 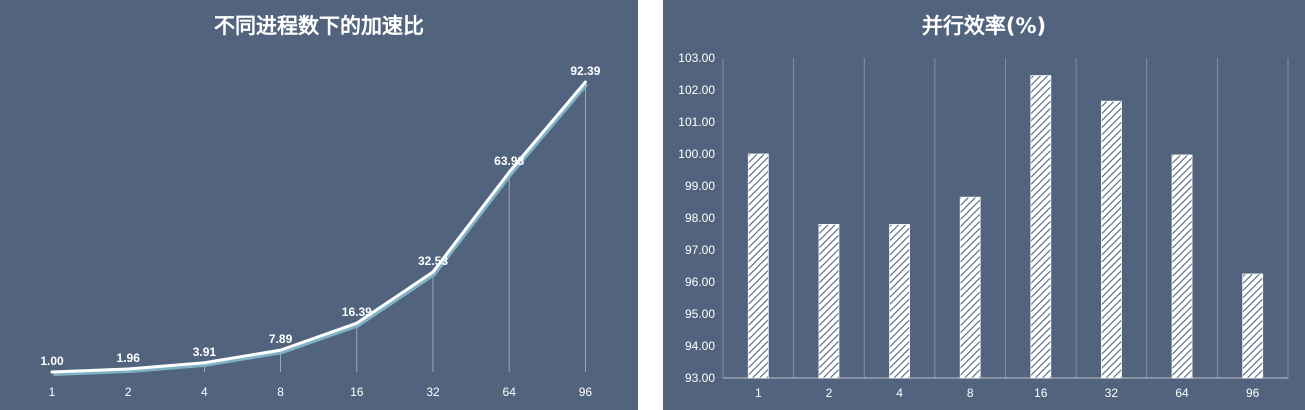 What do you see at coordinates (129, 358) in the screenshot?
I see `data-label: 1.96` at bounding box center [129, 358].